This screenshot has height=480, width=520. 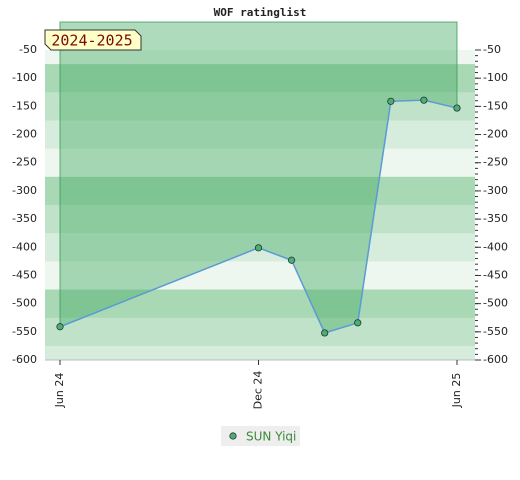 I want to click on y2-tick-label: -400, so click(x=495, y=246).